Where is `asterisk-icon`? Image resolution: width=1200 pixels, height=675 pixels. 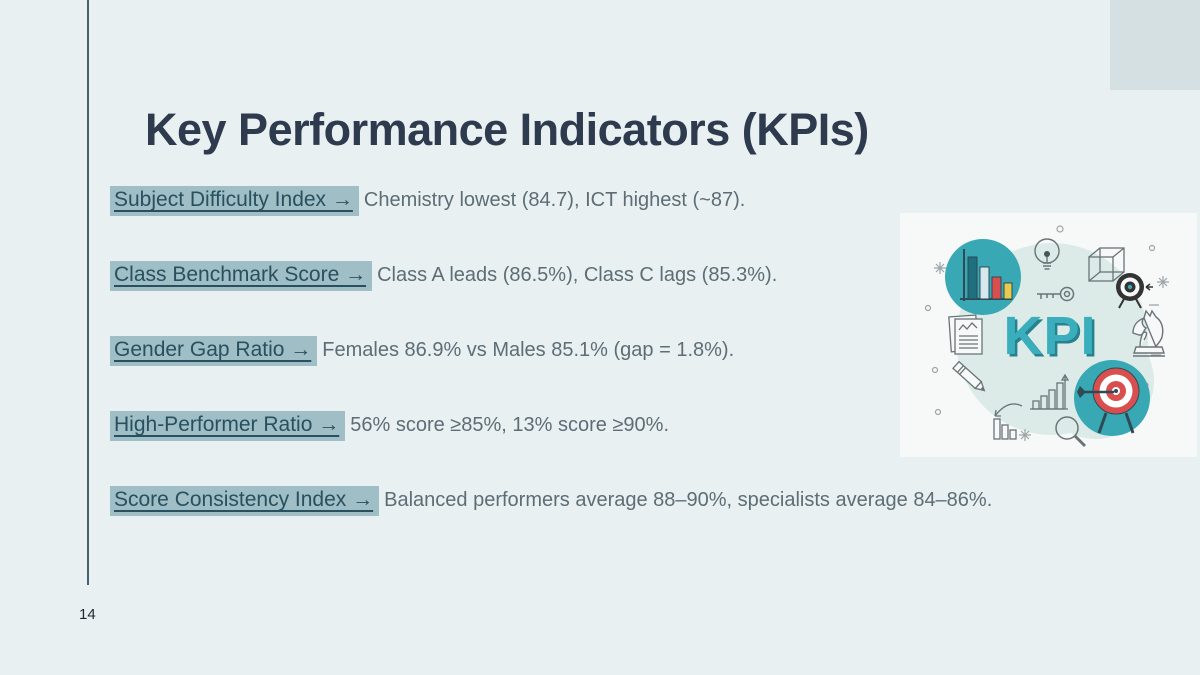 asterisk-icon is located at coordinates (1051, 351).